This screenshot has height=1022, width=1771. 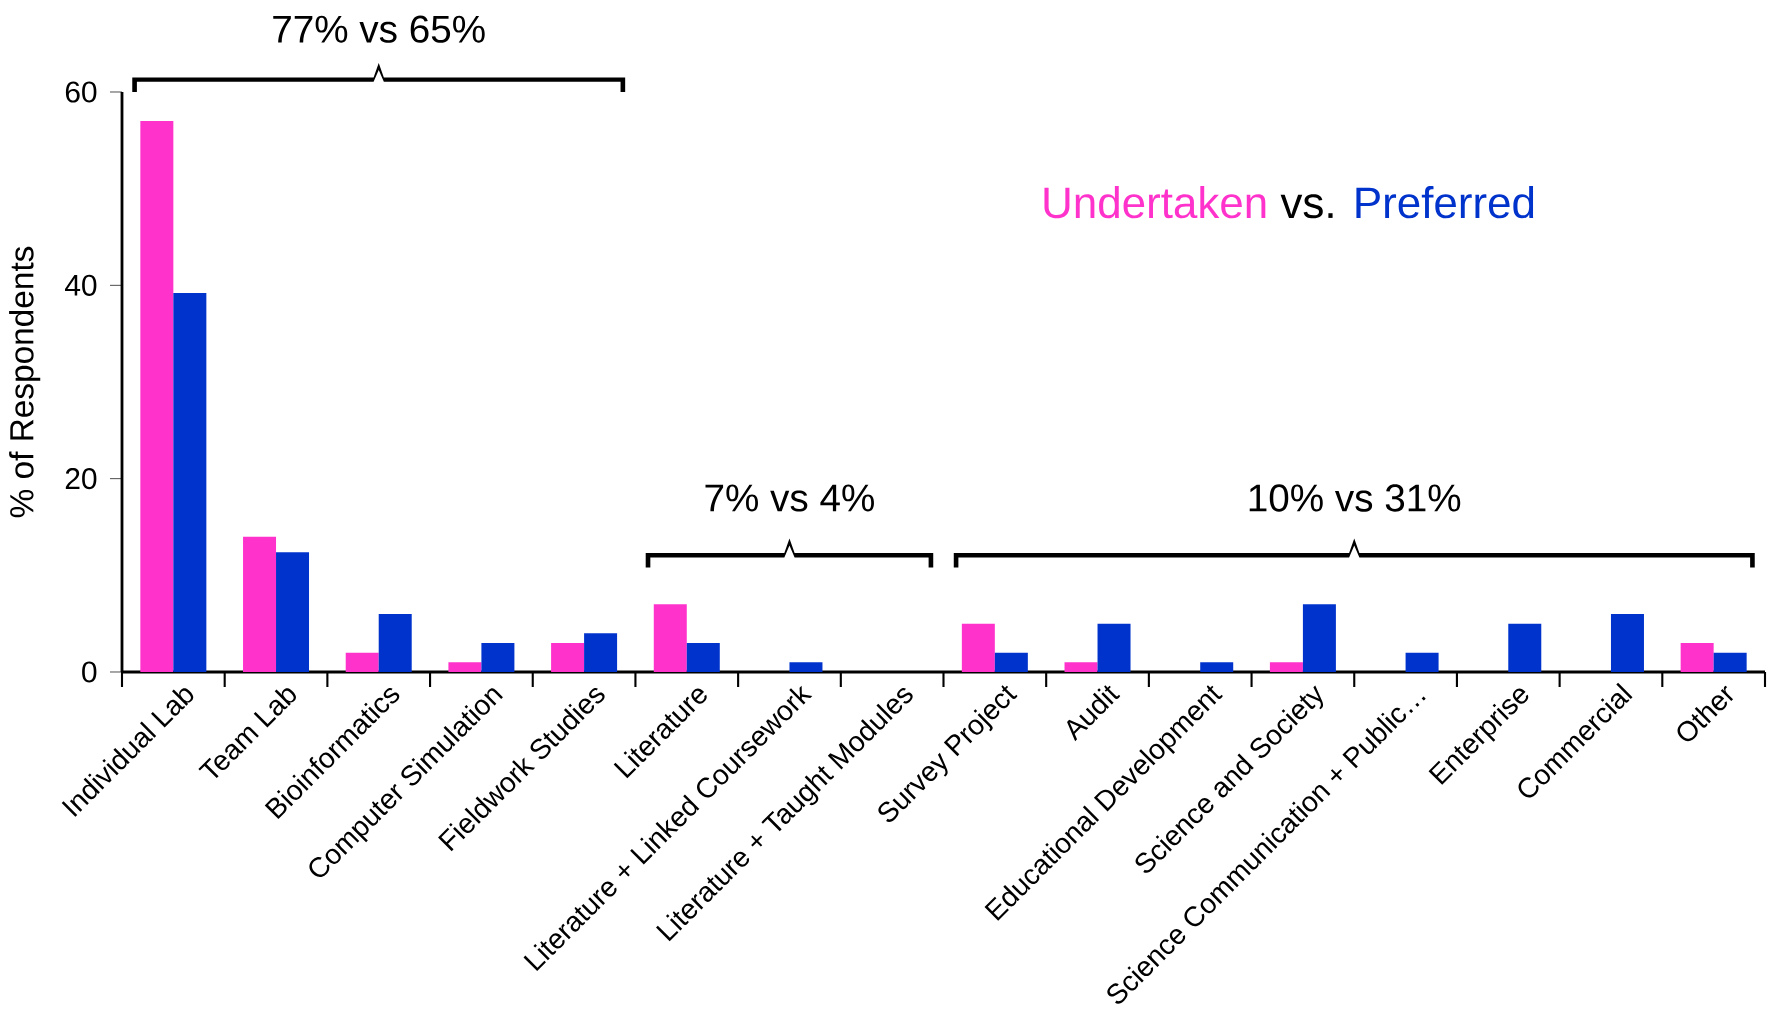 I want to click on y-tick-label: 0, so click(x=89, y=672).